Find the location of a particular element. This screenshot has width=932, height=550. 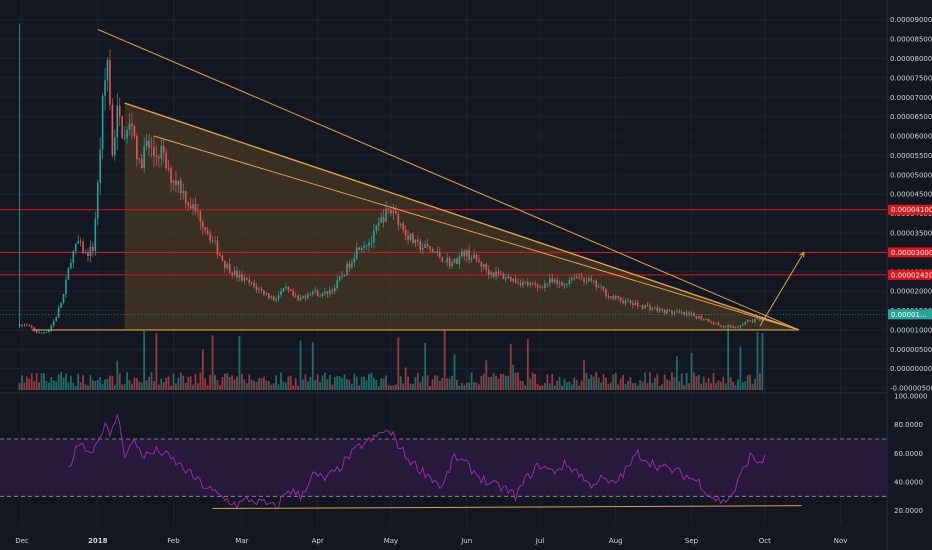

time-tick-label: May is located at coordinates (391, 541).